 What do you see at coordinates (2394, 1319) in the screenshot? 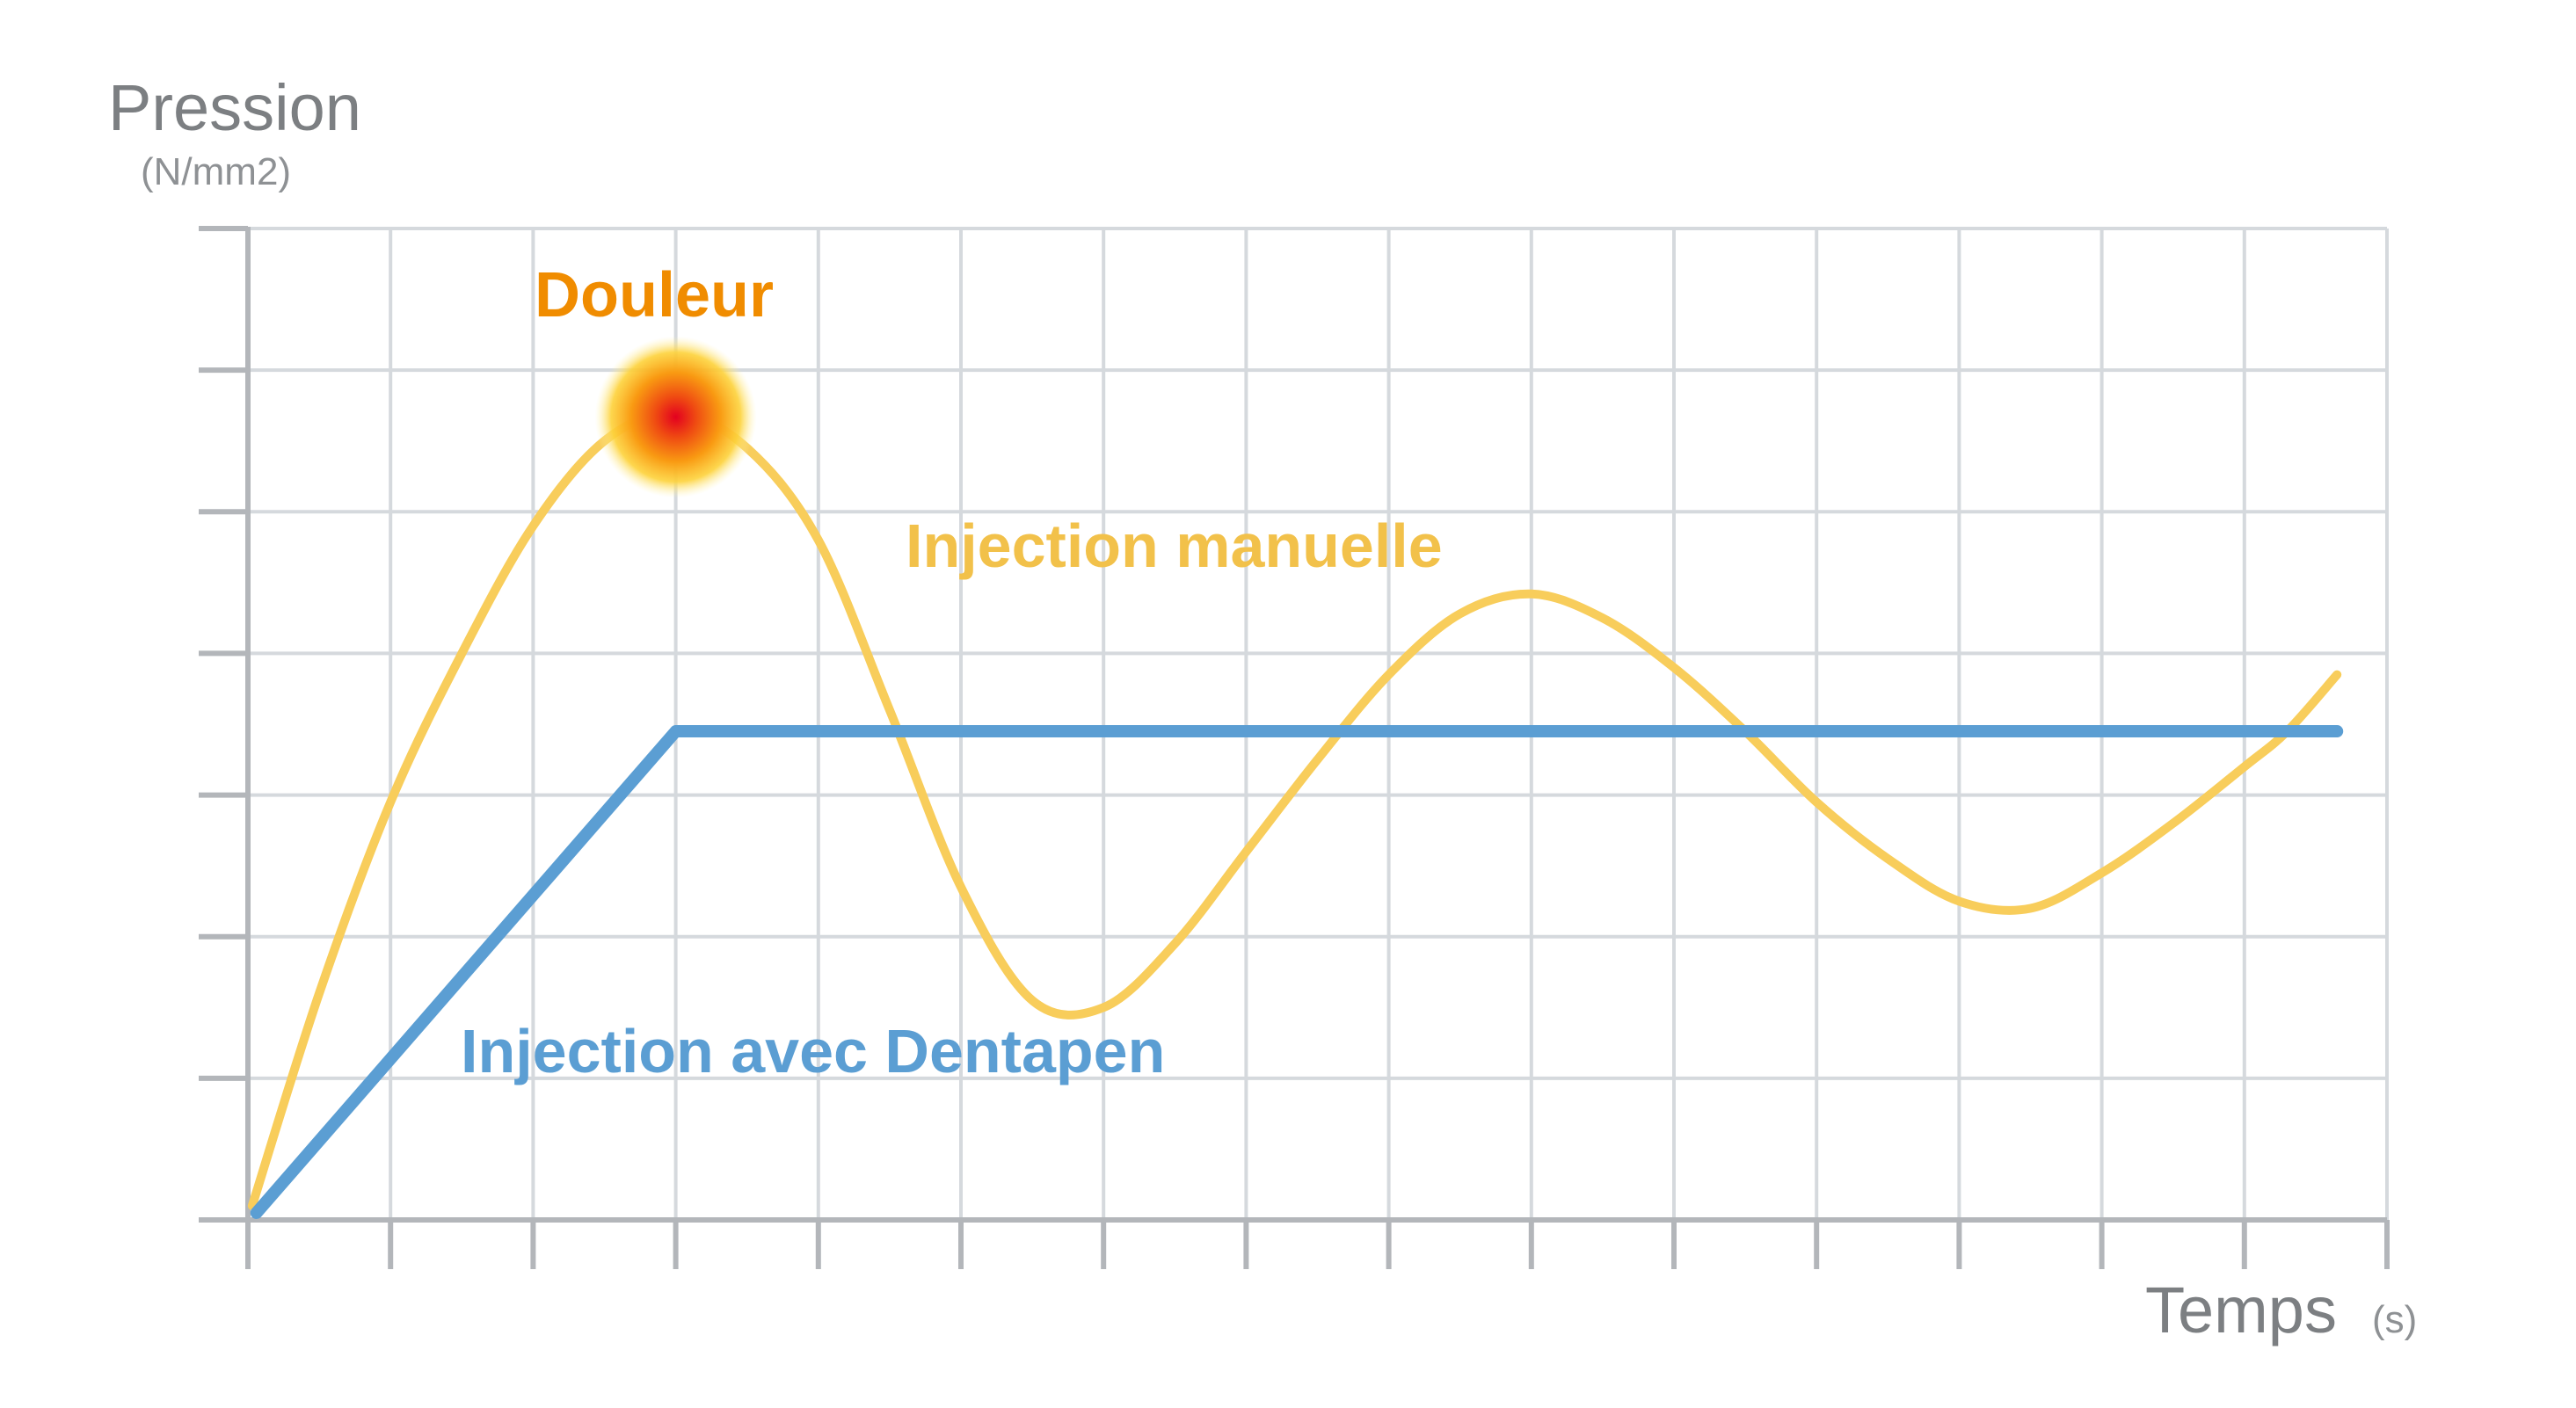
I see `x-axis-unit: (s)` at bounding box center [2394, 1319].